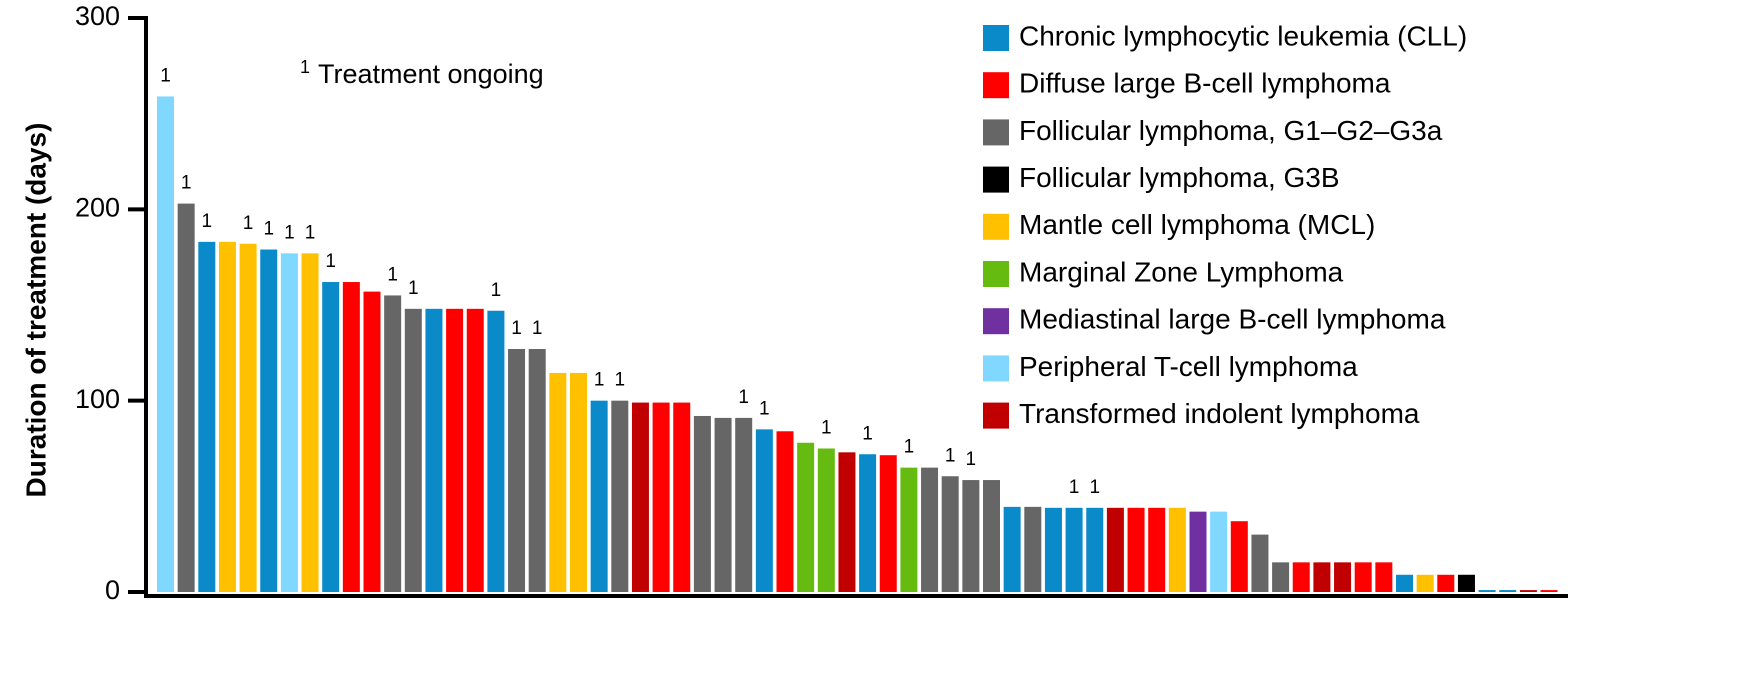  What do you see at coordinates (112, 590) in the screenshot?
I see `y-tick-label: 0` at bounding box center [112, 590].